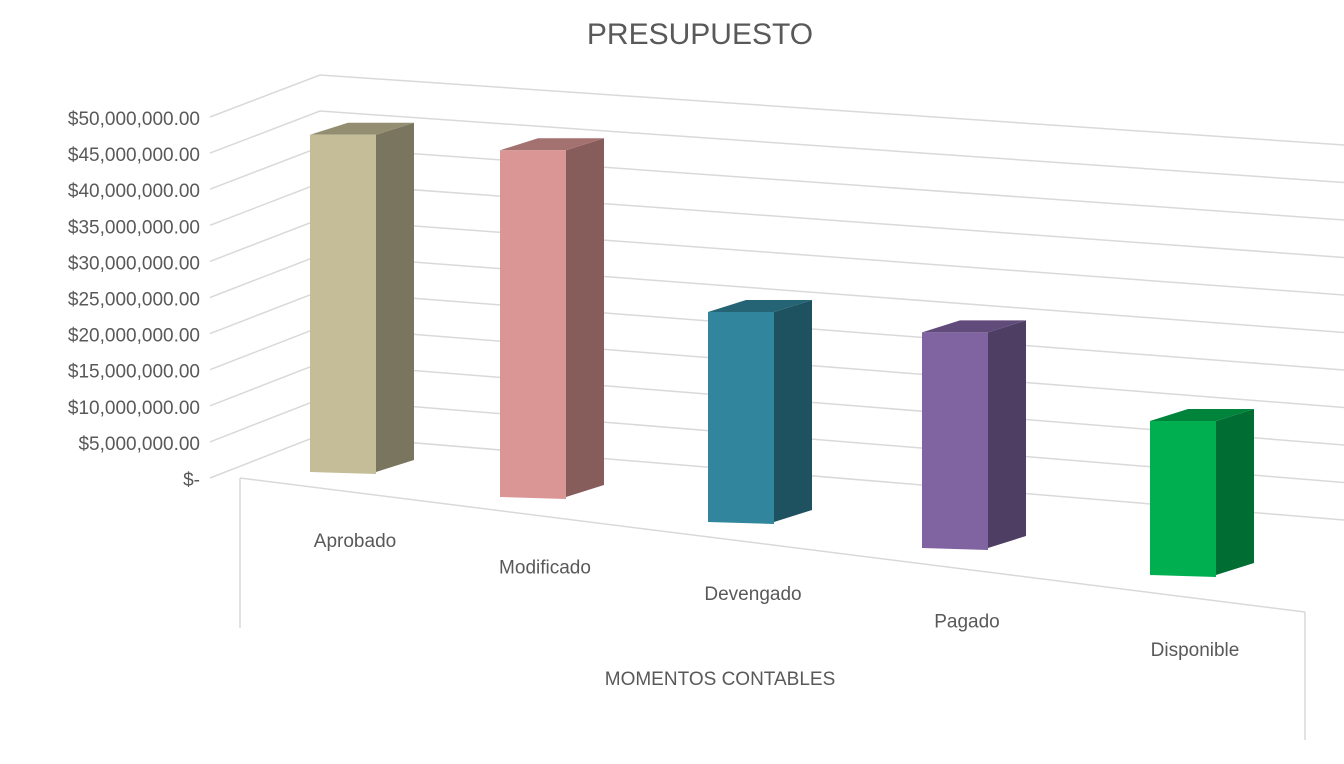 The height and width of the screenshot is (764, 1344). I want to click on floor-edge, so click(772, 545).